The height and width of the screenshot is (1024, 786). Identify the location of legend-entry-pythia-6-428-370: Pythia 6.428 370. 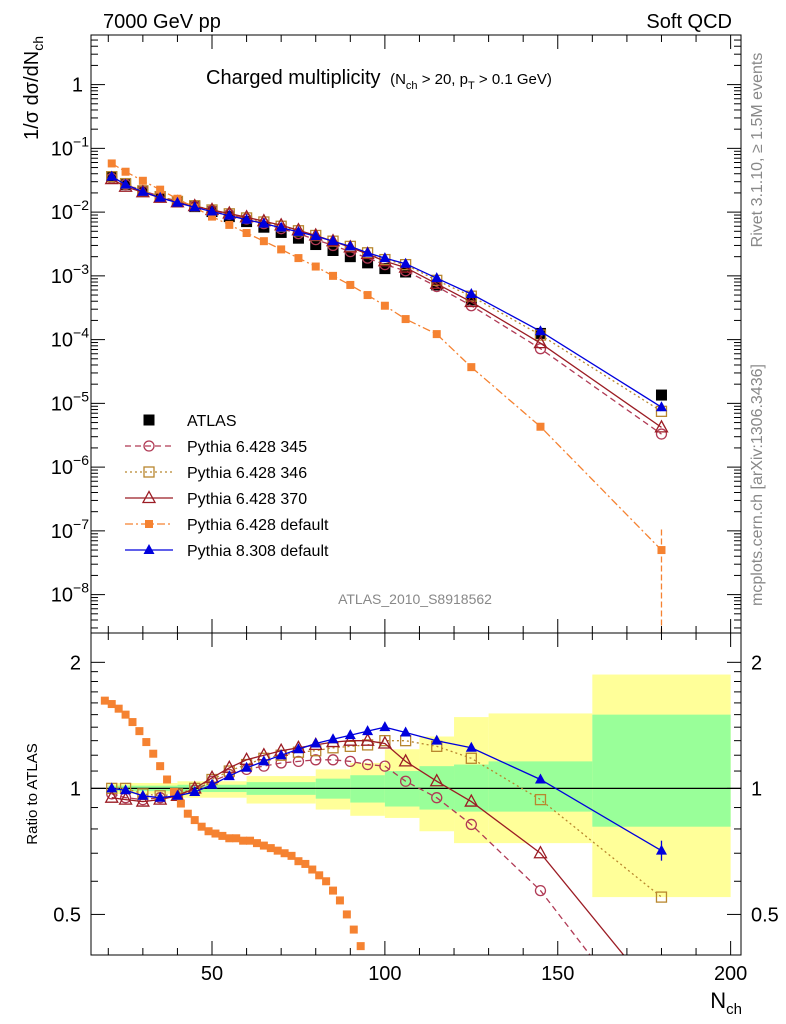
(216, 499).